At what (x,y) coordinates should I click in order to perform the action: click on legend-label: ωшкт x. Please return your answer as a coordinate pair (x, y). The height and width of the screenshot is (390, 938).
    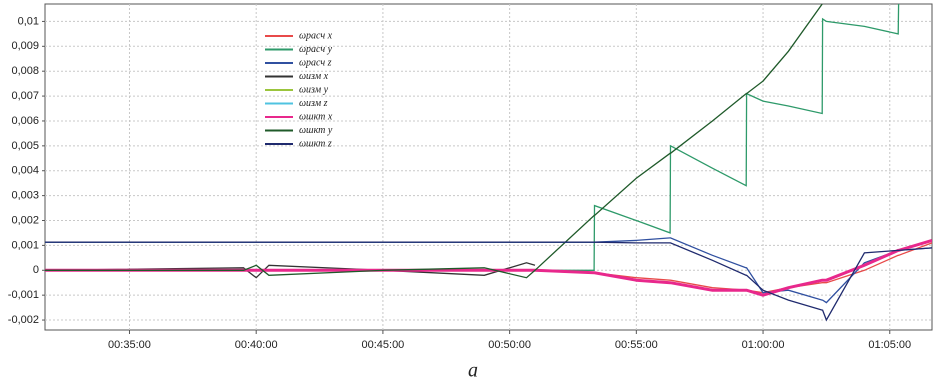
    Looking at the image, I should click on (316, 116).